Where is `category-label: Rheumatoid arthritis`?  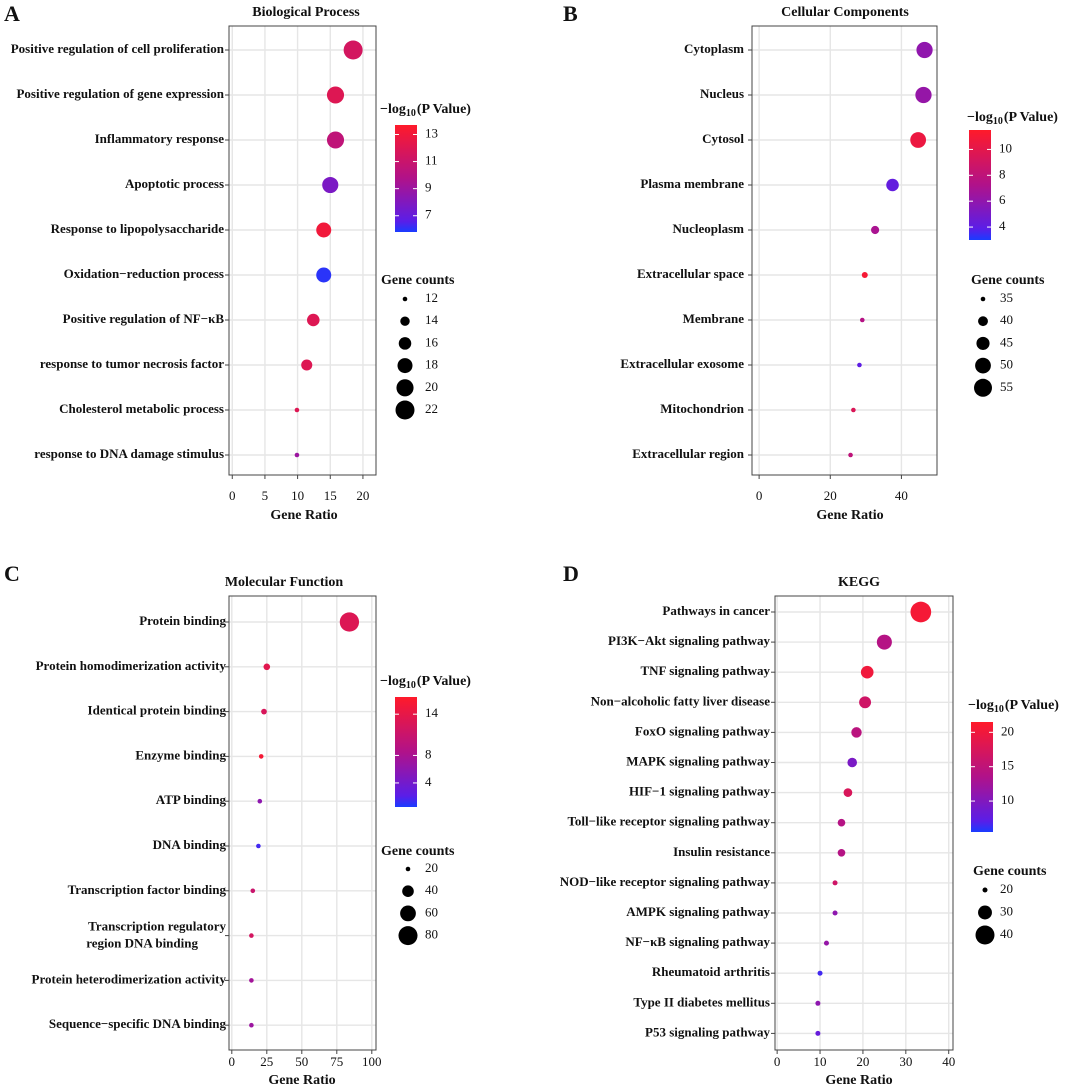
category-label: Rheumatoid arthritis is located at coordinates (711, 971).